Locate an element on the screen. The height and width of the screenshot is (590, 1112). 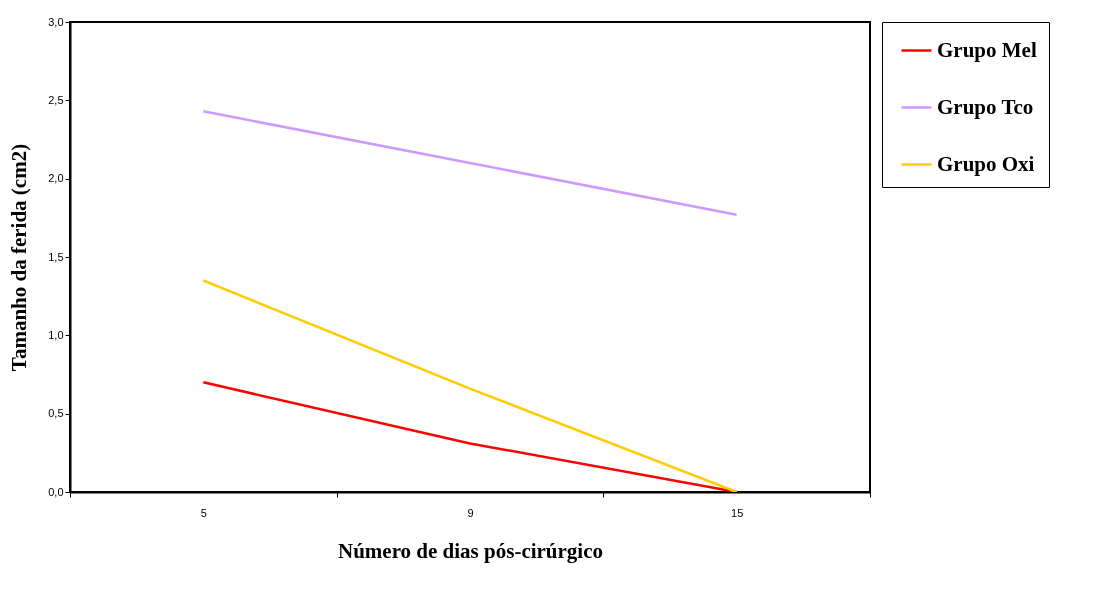
x-tick-label: 9 is located at coordinates (470, 512).